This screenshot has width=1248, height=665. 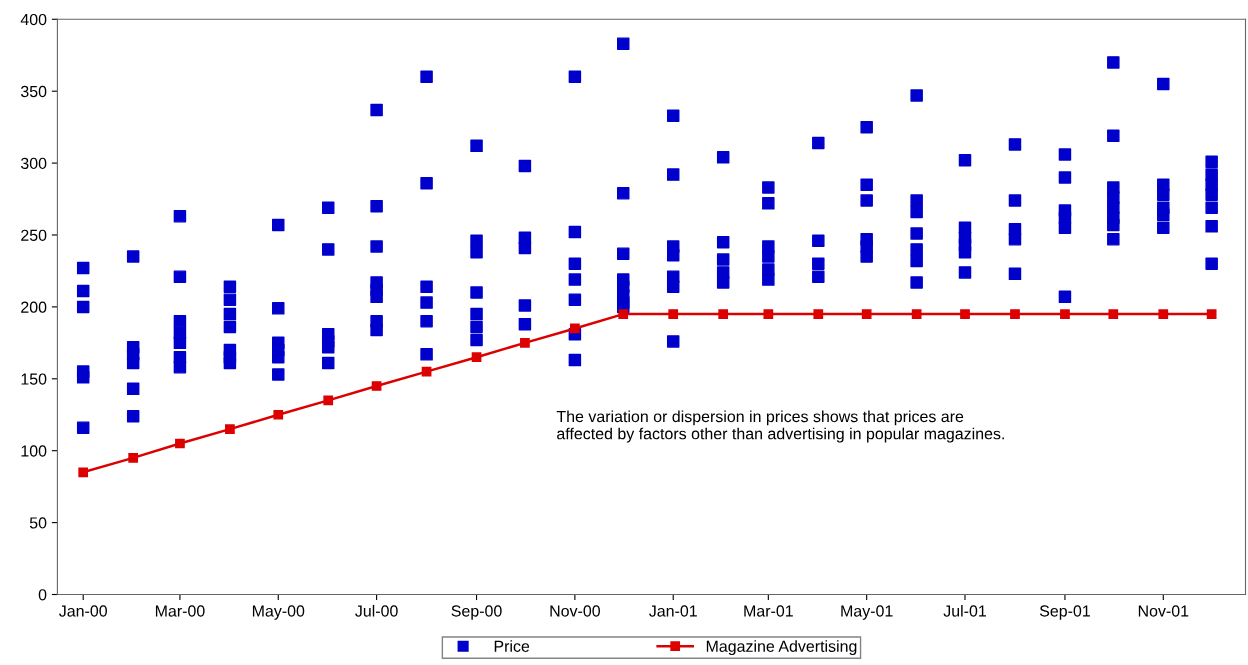 What do you see at coordinates (781, 648) in the screenshot?
I see `legend-label: Magazine Advertising` at bounding box center [781, 648].